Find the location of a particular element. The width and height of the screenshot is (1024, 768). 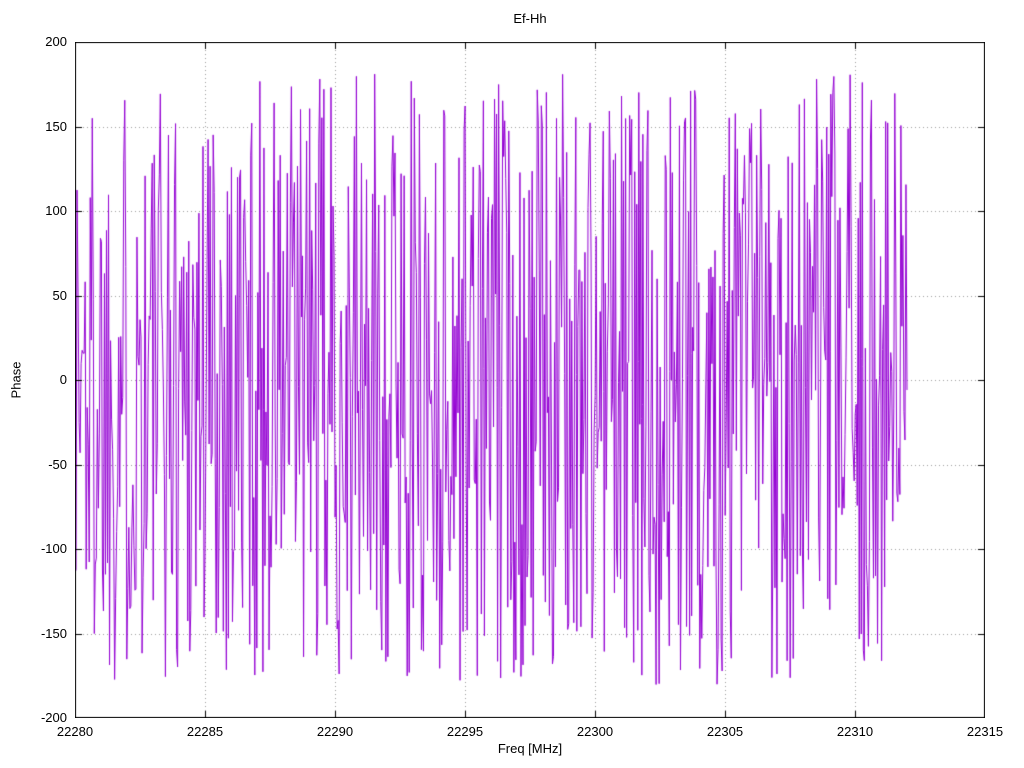

x-tick-label: 22315 is located at coordinates (985, 731).